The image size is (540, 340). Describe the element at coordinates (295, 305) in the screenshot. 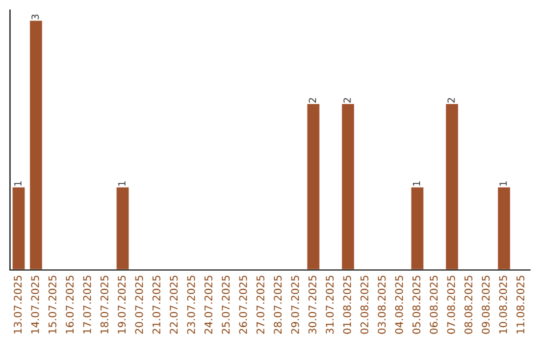

I see `x-tick-label: 29.07.2025` at that location.